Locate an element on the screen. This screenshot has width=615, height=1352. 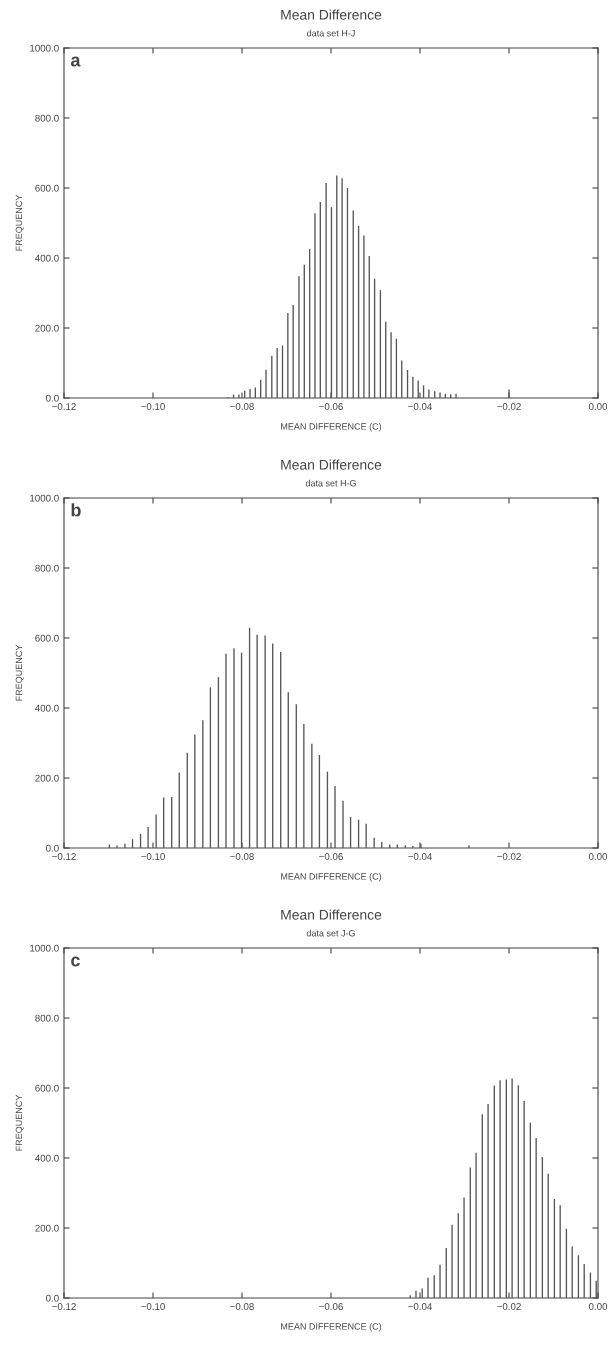
annotation: b is located at coordinates (76, 510).